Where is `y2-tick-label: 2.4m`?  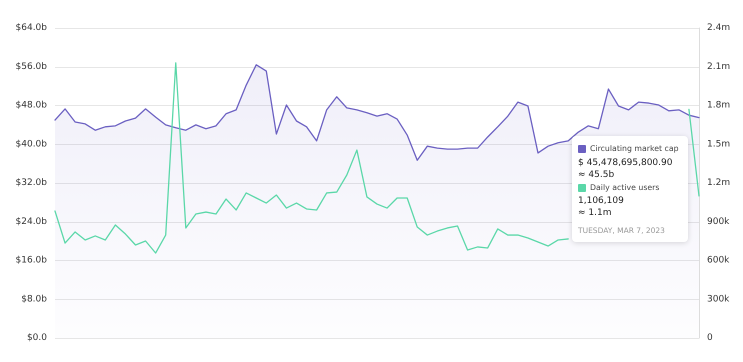 y2-tick-label: 2.4m is located at coordinates (718, 28).